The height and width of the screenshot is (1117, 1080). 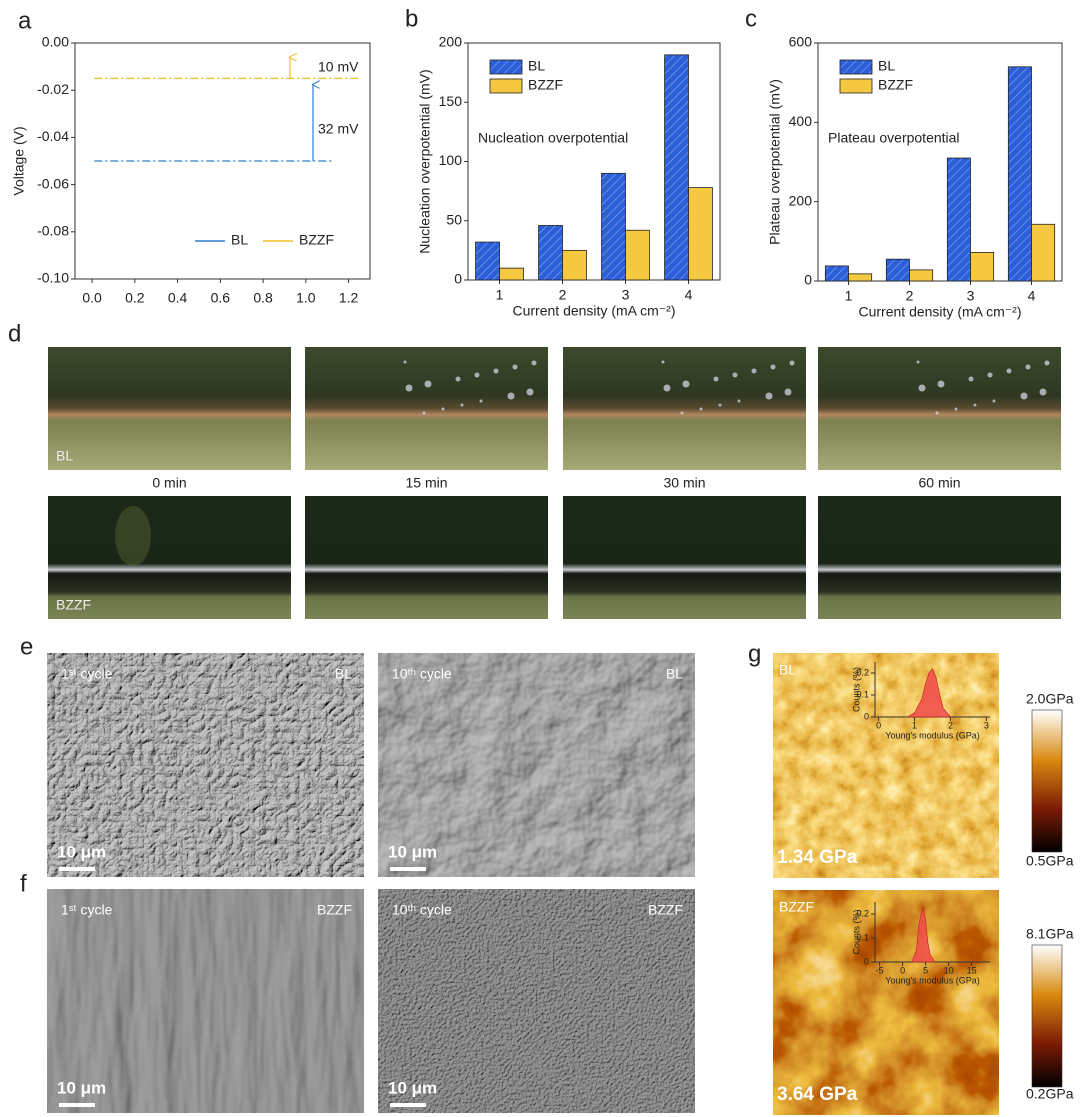 I want to click on time-label: 60 min, so click(x=939, y=483).